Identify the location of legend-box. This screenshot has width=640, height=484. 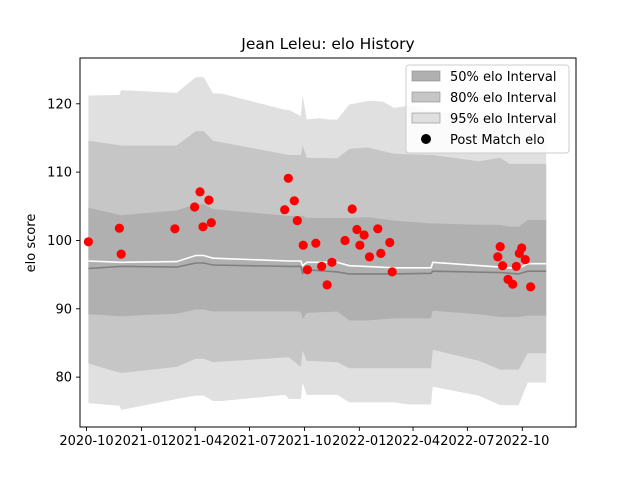
(487, 109).